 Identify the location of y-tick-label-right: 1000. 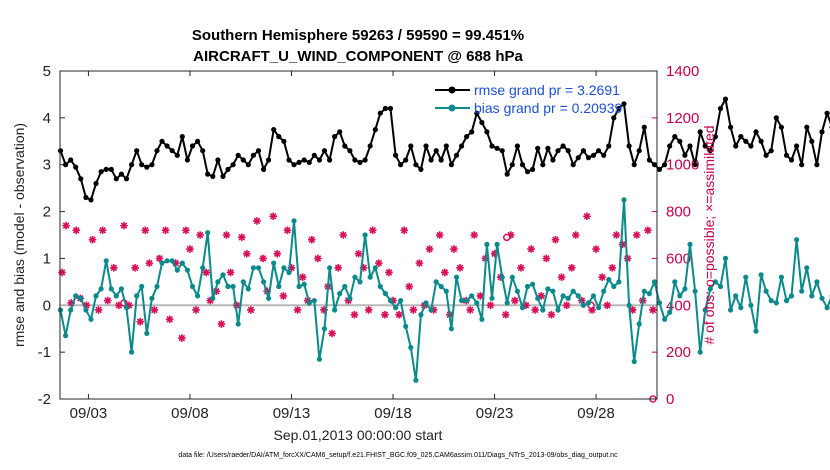
(682, 165).